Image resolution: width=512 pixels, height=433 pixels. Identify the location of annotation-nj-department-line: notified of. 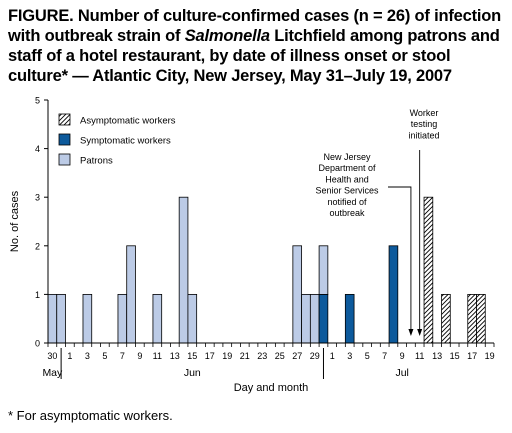
(347, 202).